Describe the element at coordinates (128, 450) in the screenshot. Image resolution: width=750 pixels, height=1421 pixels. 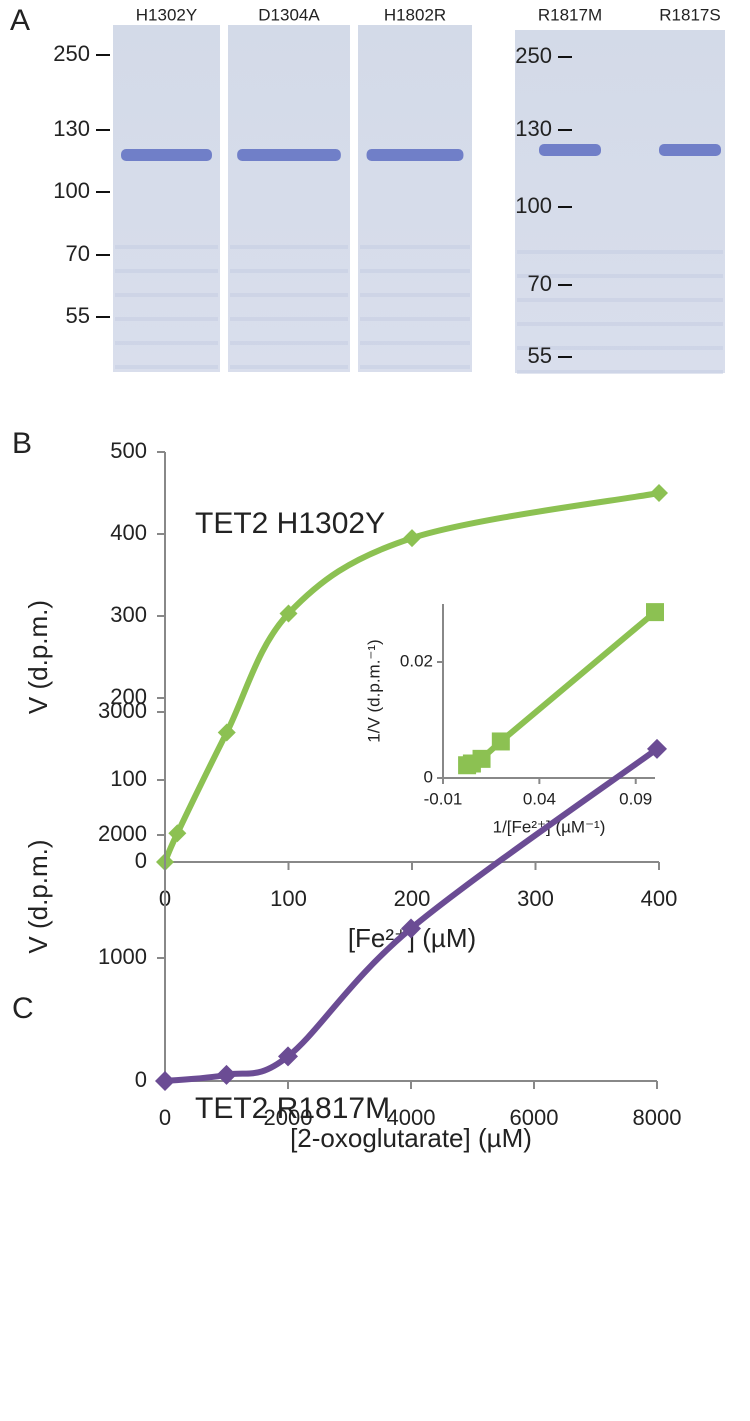
I see `y-tick-label: 500` at that location.